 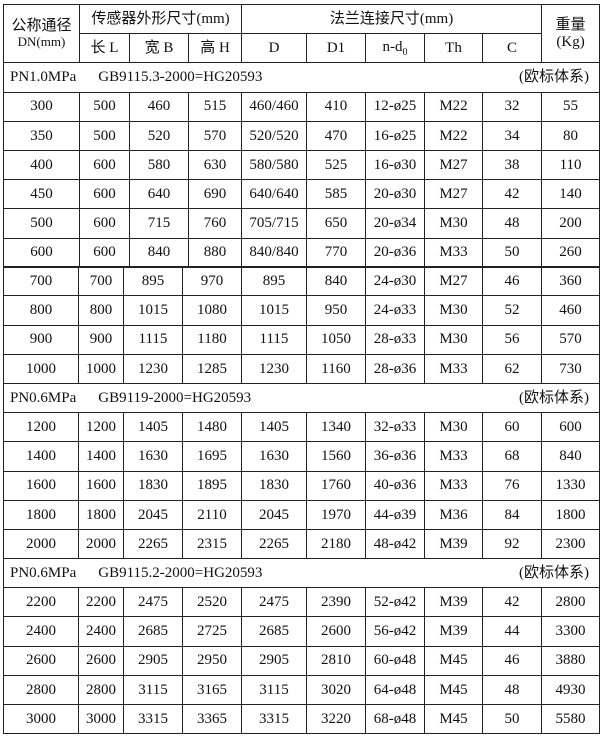 I want to click on table-row: 400 600 580 630 580/580 525 16-ø30 M27 38 110, so click(x=301, y=165).